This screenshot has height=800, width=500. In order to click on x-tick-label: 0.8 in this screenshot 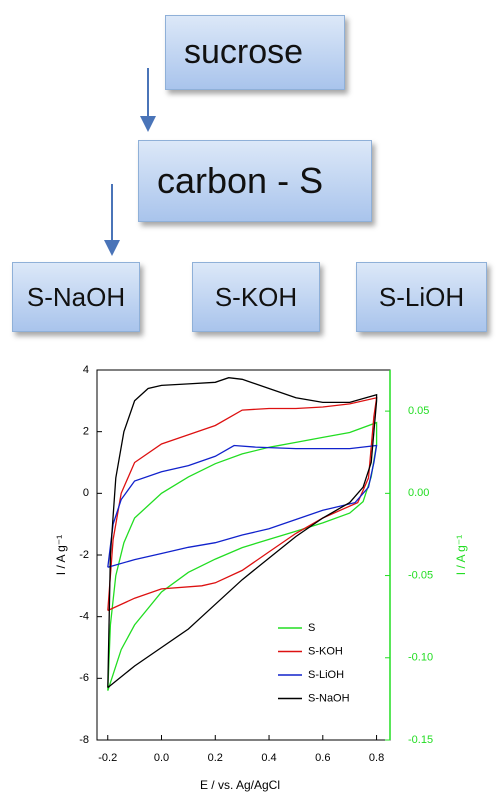, I will do `click(376, 758)`.